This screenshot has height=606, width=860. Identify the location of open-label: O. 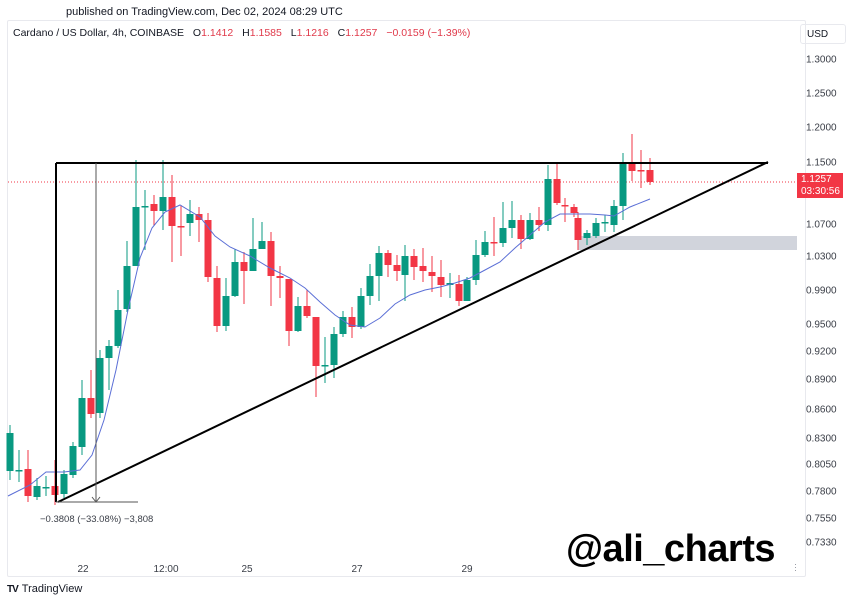
(197, 33).